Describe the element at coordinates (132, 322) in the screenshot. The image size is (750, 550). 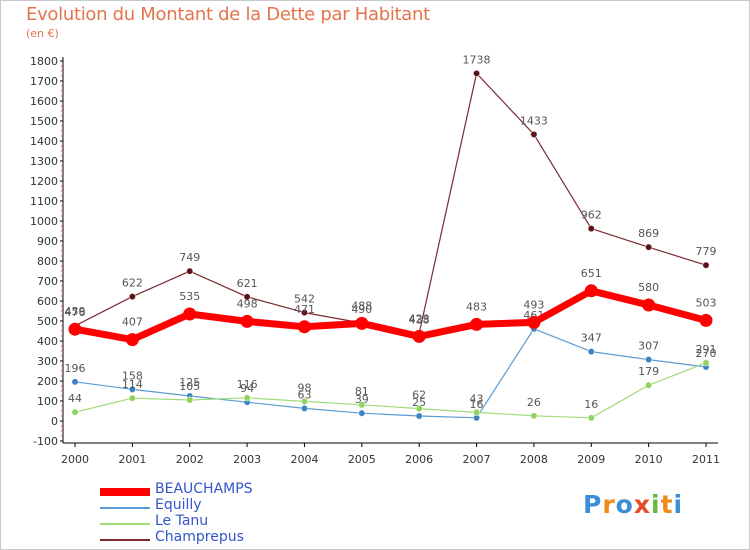
I see `data-label-beauchamps: 407` at that location.